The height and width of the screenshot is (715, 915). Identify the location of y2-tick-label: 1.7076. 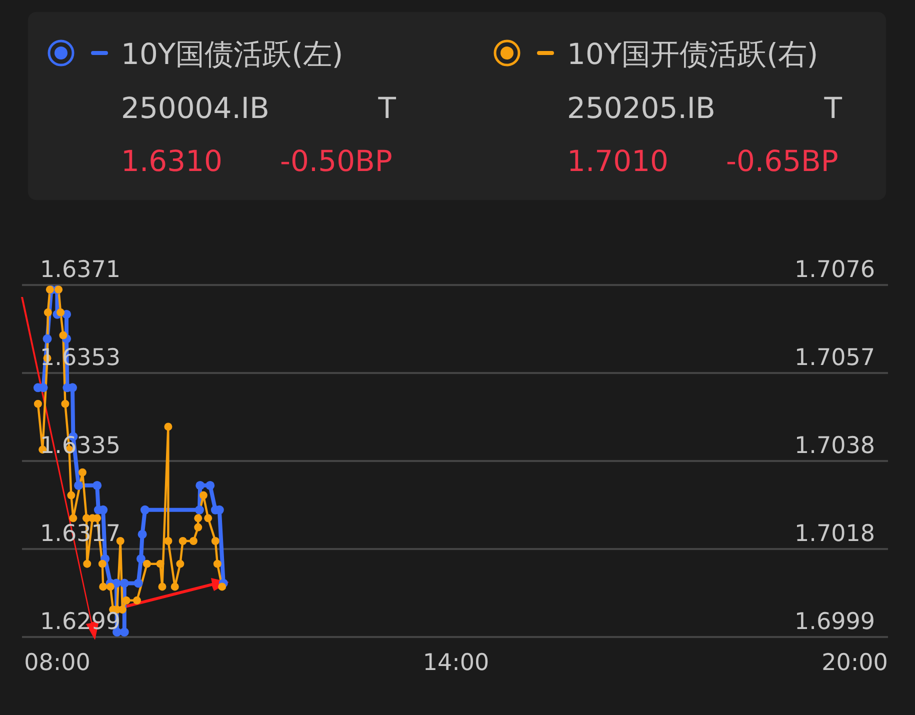
(834, 270).